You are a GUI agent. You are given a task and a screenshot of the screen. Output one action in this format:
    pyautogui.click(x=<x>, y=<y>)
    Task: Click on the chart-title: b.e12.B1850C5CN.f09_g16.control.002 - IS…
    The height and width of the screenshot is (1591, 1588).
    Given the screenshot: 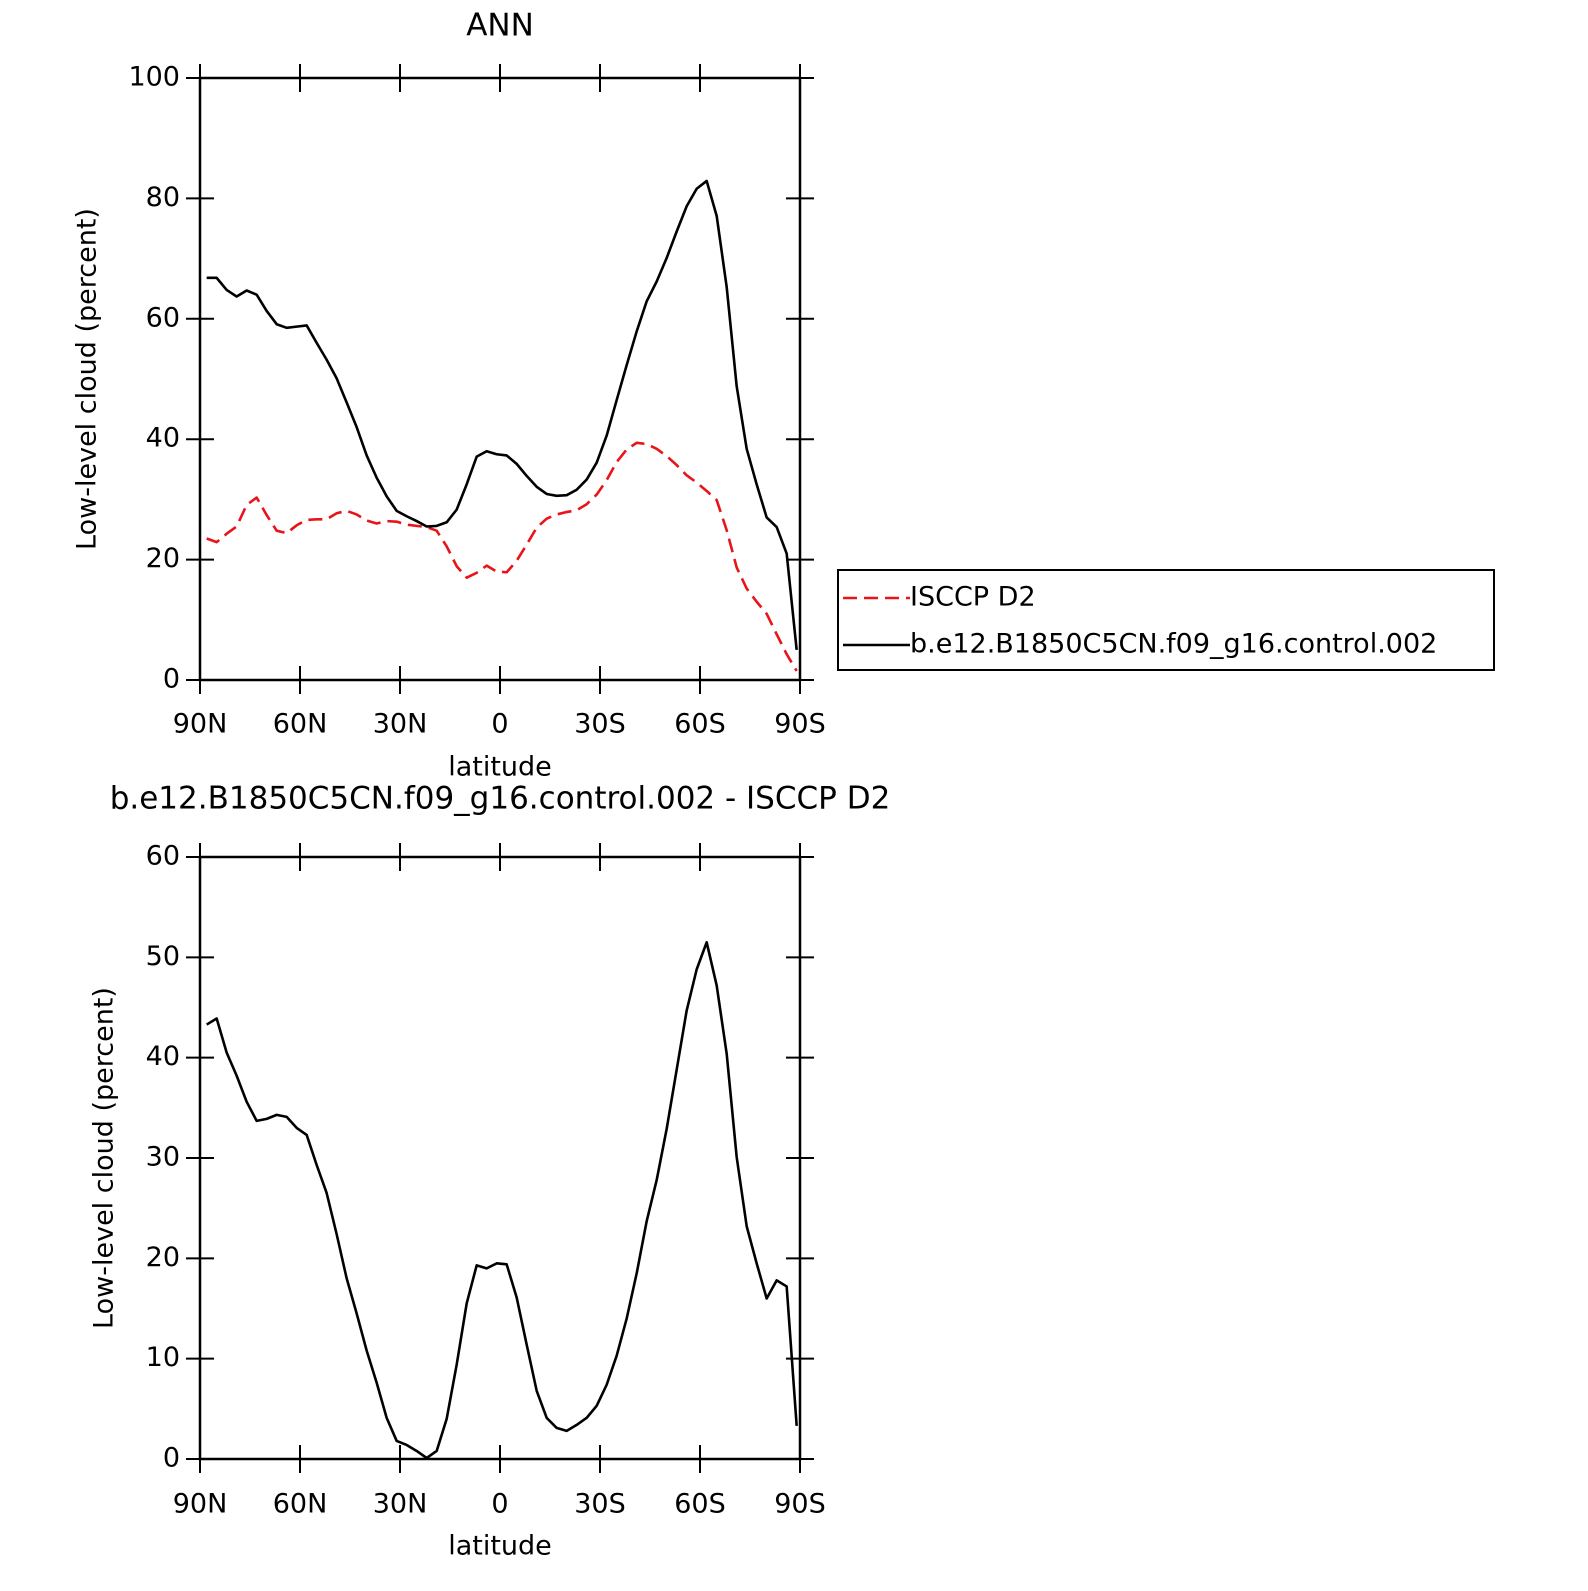 What is the action you would take?
    pyautogui.click(x=500, y=799)
    